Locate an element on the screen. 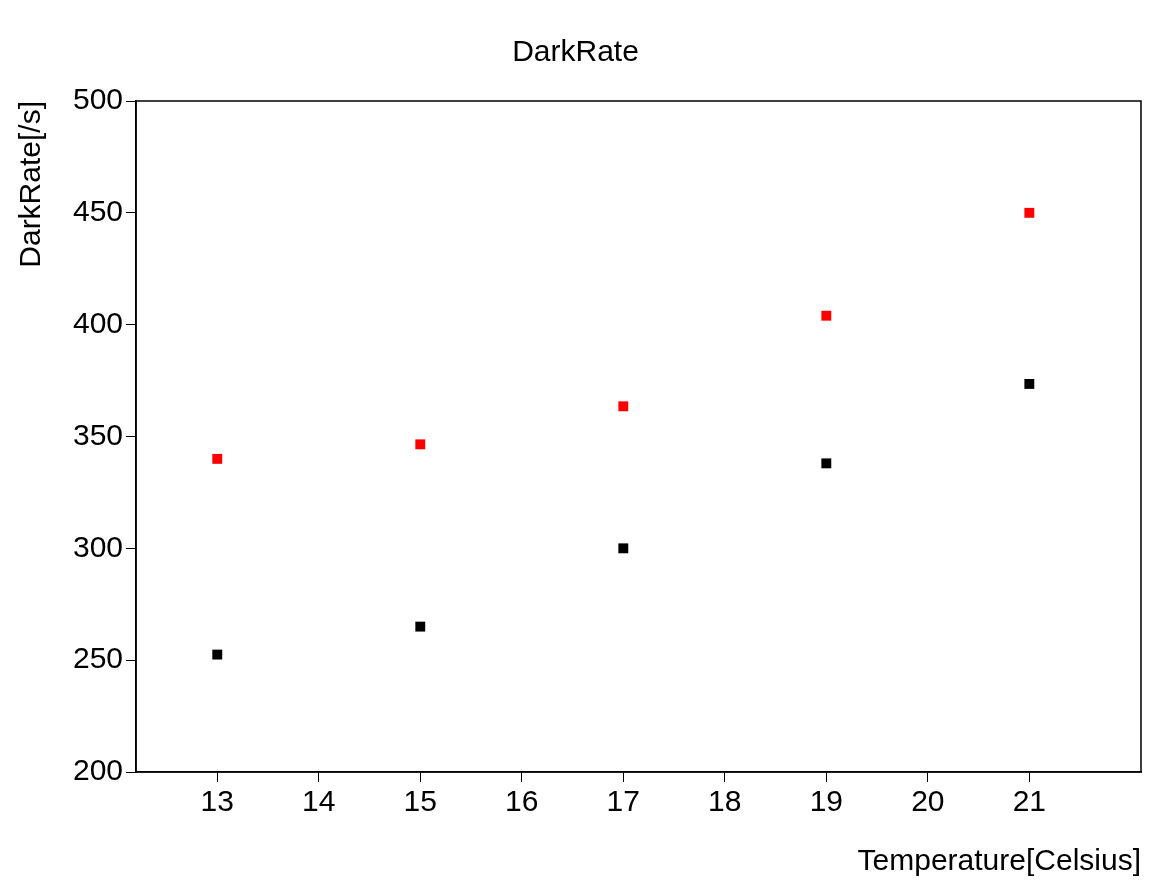  x-tick-label: 21 is located at coordinates (1029, 801).